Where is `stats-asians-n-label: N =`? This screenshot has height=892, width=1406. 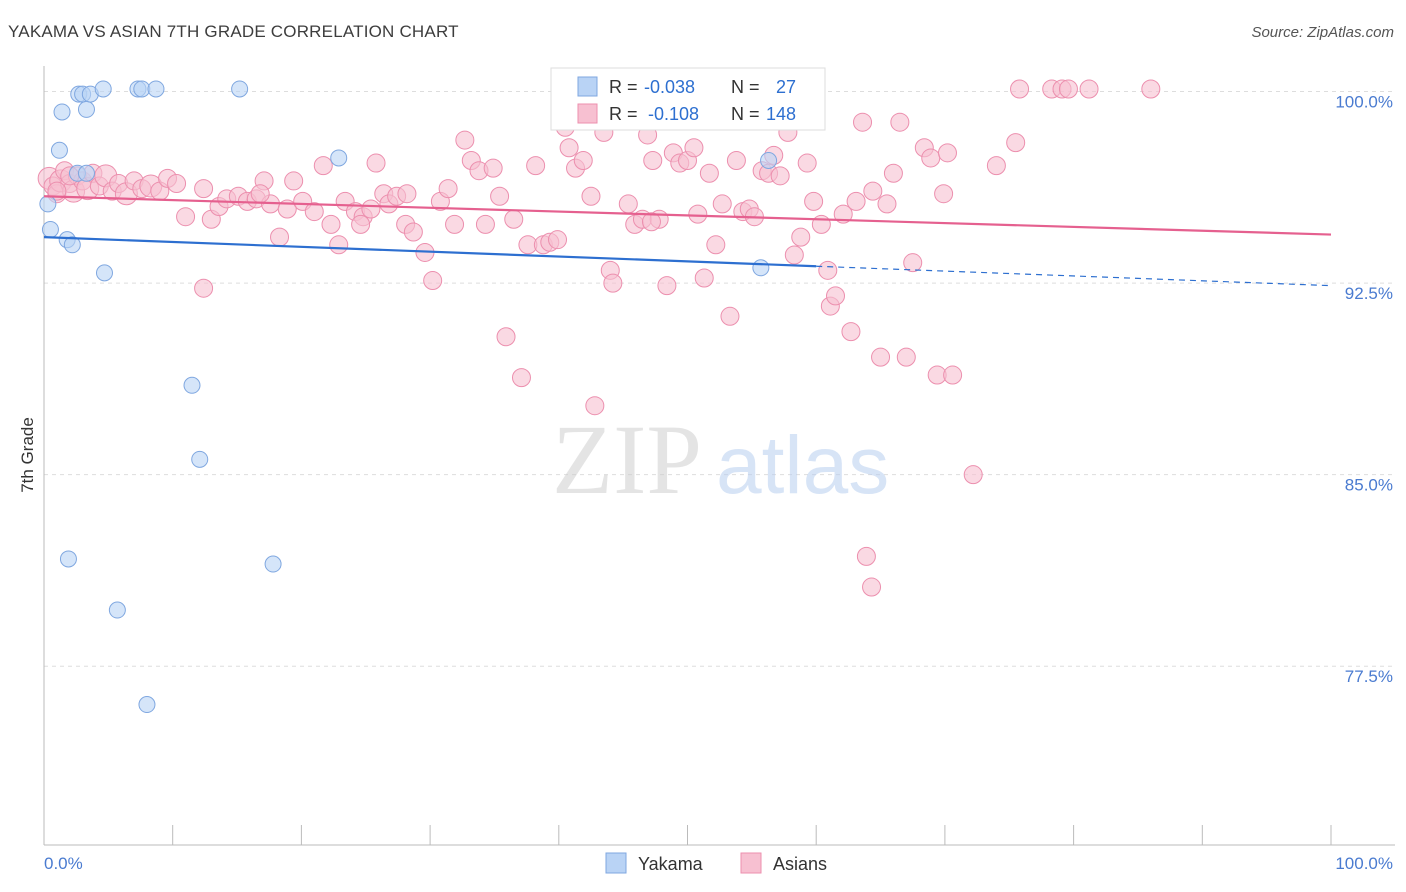
stats-asians-n-label: N = is located at coordinates (745, 114).